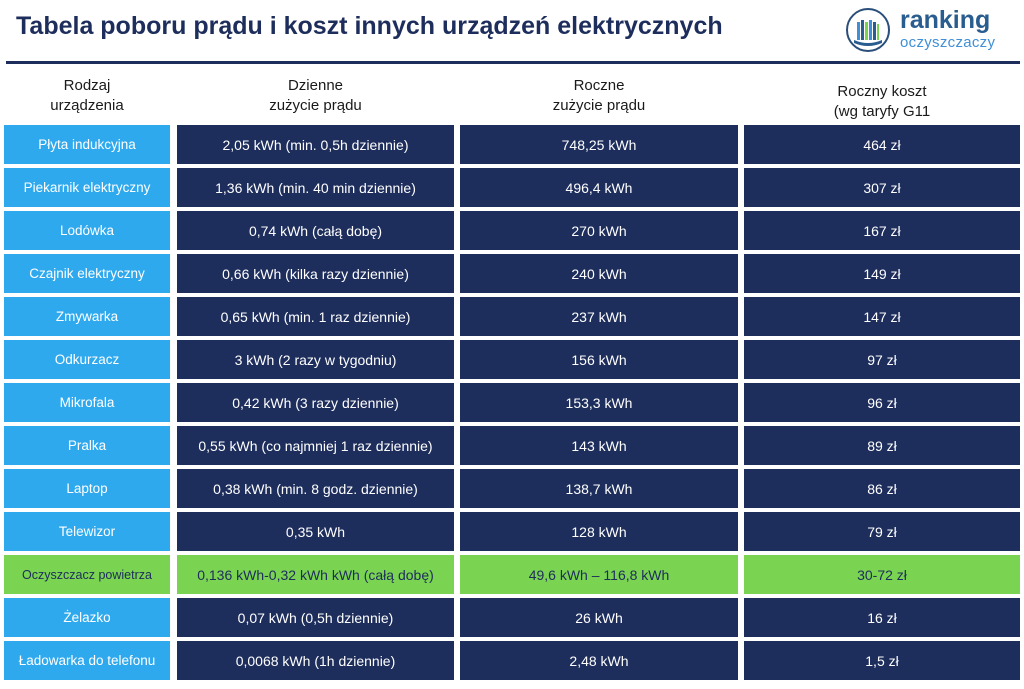 The width and height of the screenshot is (1024, 689). What do you see at coordinates (599, 531) in the screenshot?
I see `yearly-usage-cell: 128 kWh` at bounding box center [599, 531].